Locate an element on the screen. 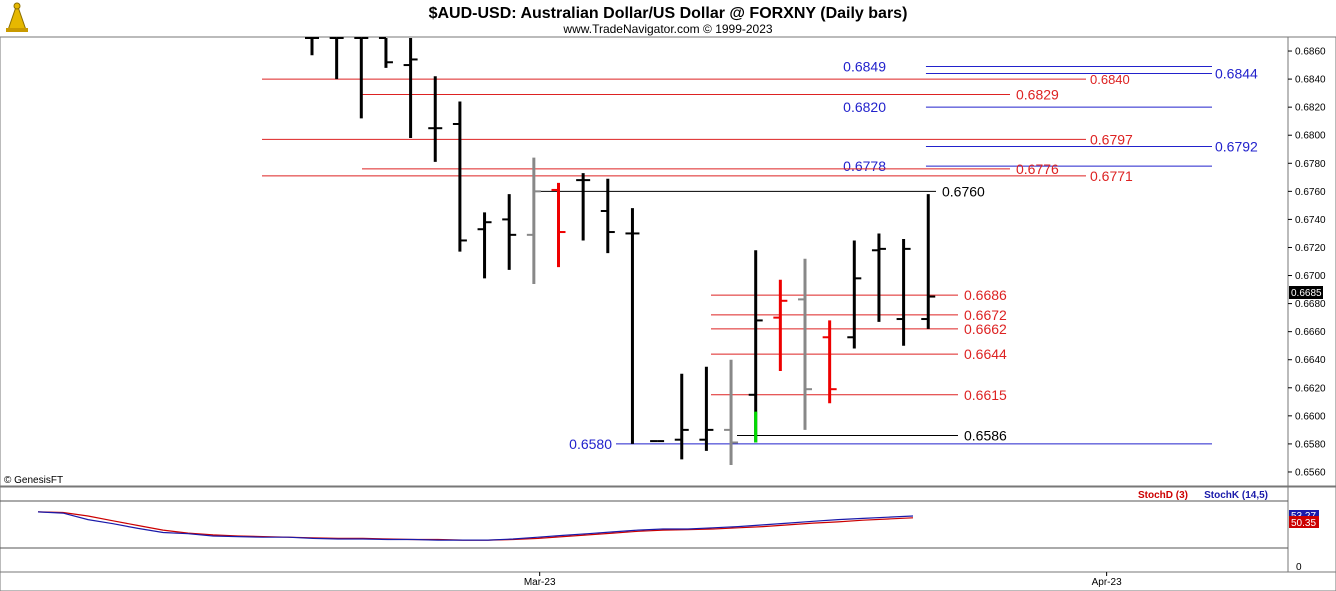 The image size is (1336, 591). stochastic-lines is located at coordinates (475, 526).